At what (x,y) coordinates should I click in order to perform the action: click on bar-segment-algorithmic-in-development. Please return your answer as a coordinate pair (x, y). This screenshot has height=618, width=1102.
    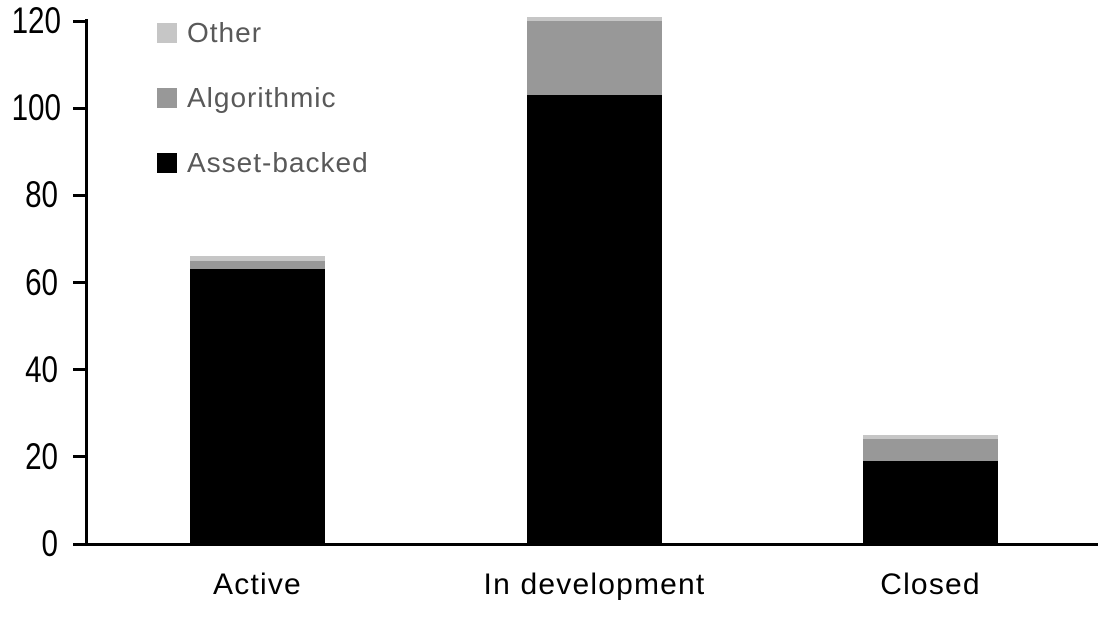
    Looking at the image, I should click on (594, 58).